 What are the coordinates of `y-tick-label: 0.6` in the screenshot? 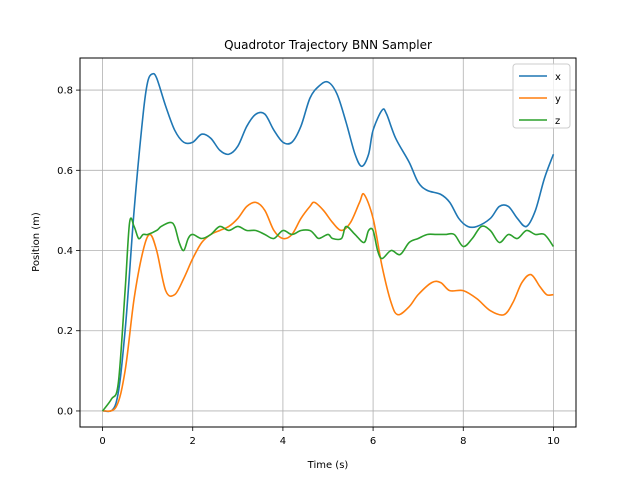 It's located at (65, 171).